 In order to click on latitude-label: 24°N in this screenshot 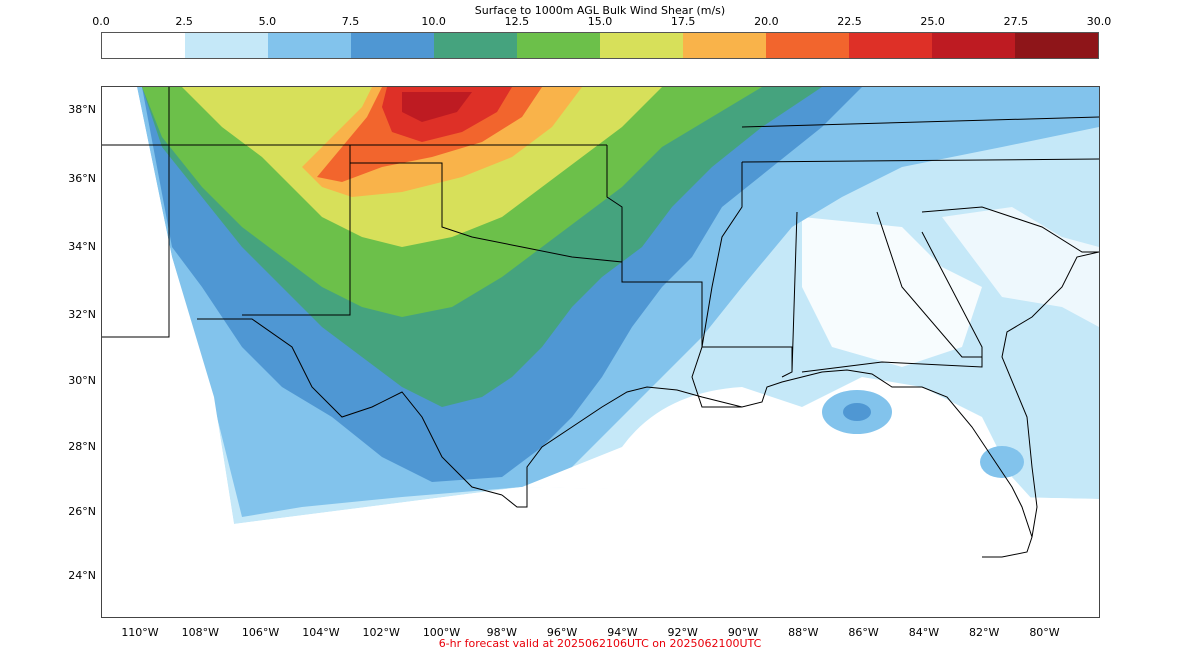, I will do `click(82, 575)`.